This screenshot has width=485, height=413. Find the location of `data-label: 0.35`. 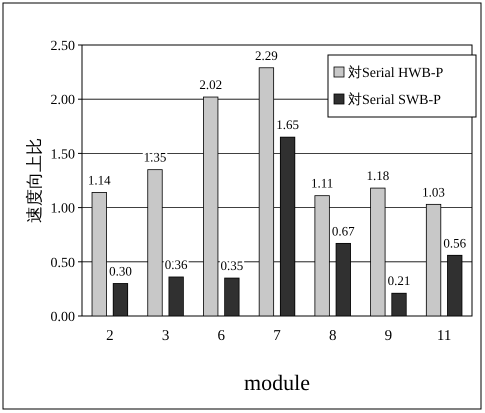

data-label: 0.35 is located at coordinates (232, 266).